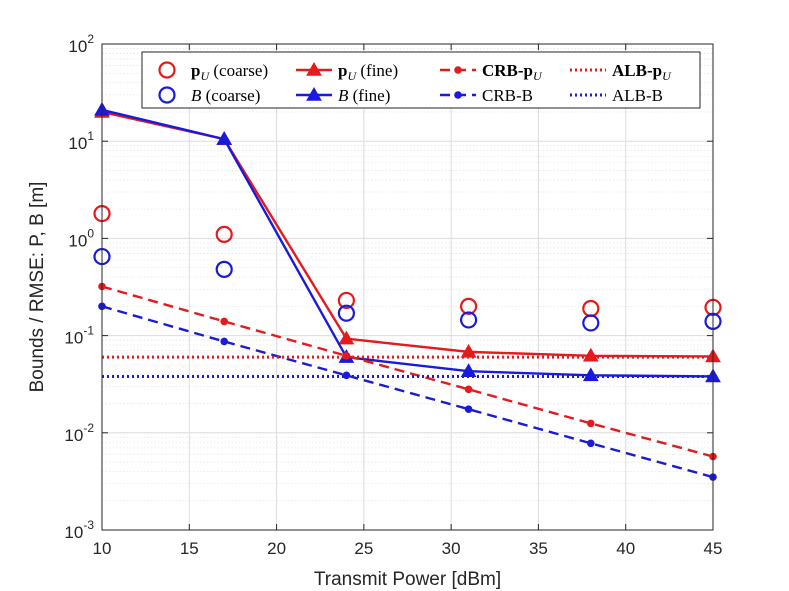  I want to click on y-tick-exponent: -1, so click(88, 331).